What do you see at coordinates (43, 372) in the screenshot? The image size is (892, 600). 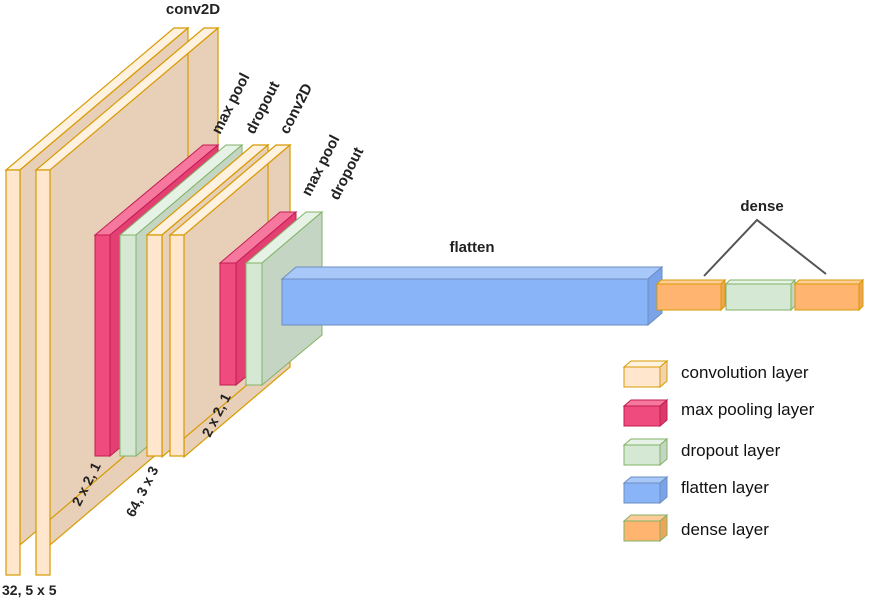 I see `conv1-slab-b-face` at bounding box center [43, 372].